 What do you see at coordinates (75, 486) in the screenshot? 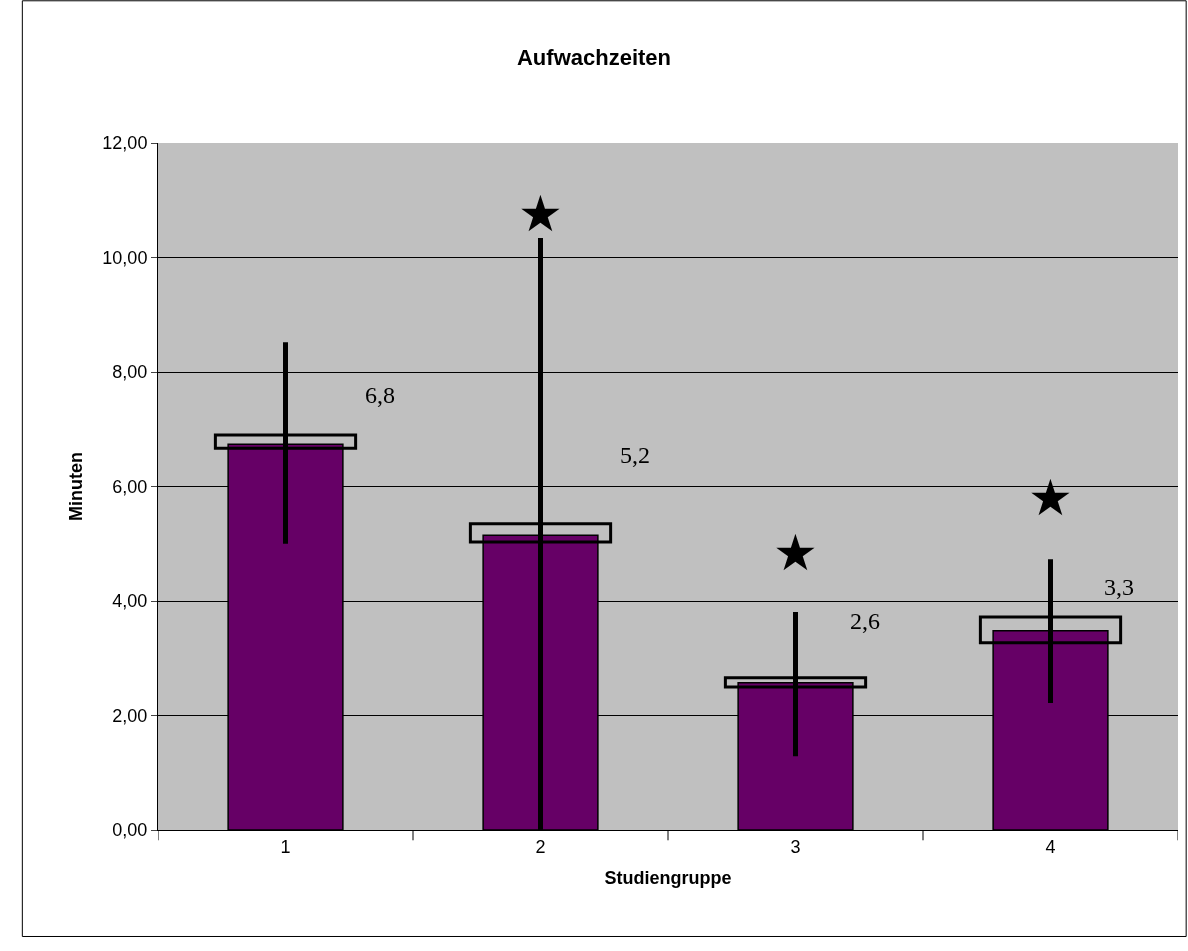
I see `y-axis-title: Minuten` at bounding box center [75, 486].